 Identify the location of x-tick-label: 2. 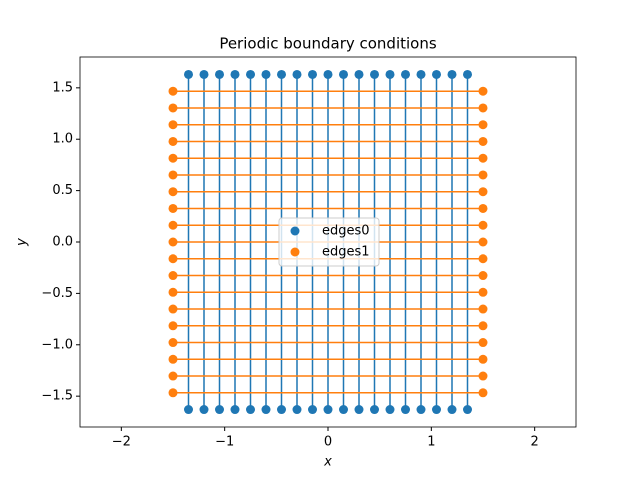
(535, 442).